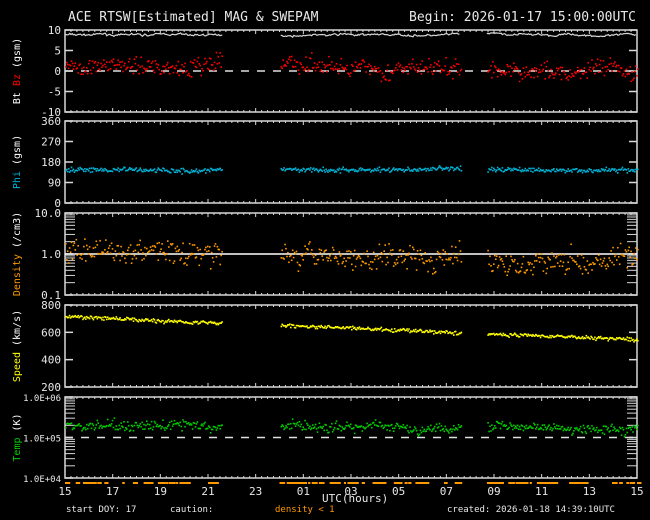  I want to click on y-tick-label: -5, so click(54, 92).